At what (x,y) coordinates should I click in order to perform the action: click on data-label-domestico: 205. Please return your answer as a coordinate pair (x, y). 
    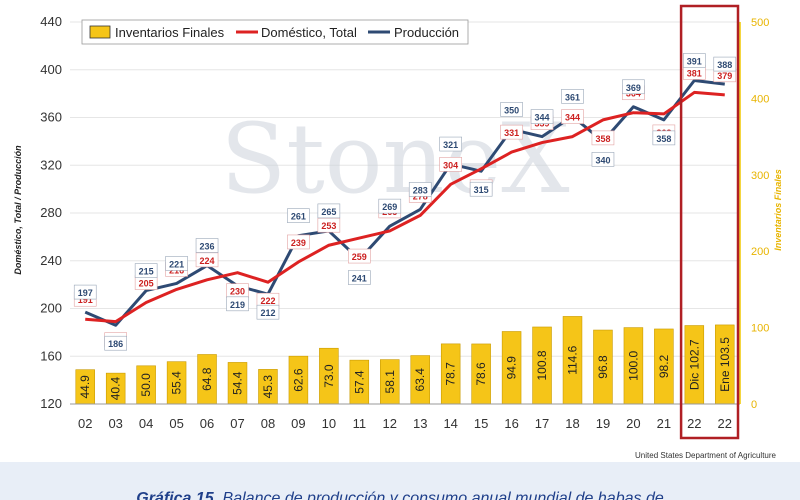
    Looking at the image, I should click on (146, 284).